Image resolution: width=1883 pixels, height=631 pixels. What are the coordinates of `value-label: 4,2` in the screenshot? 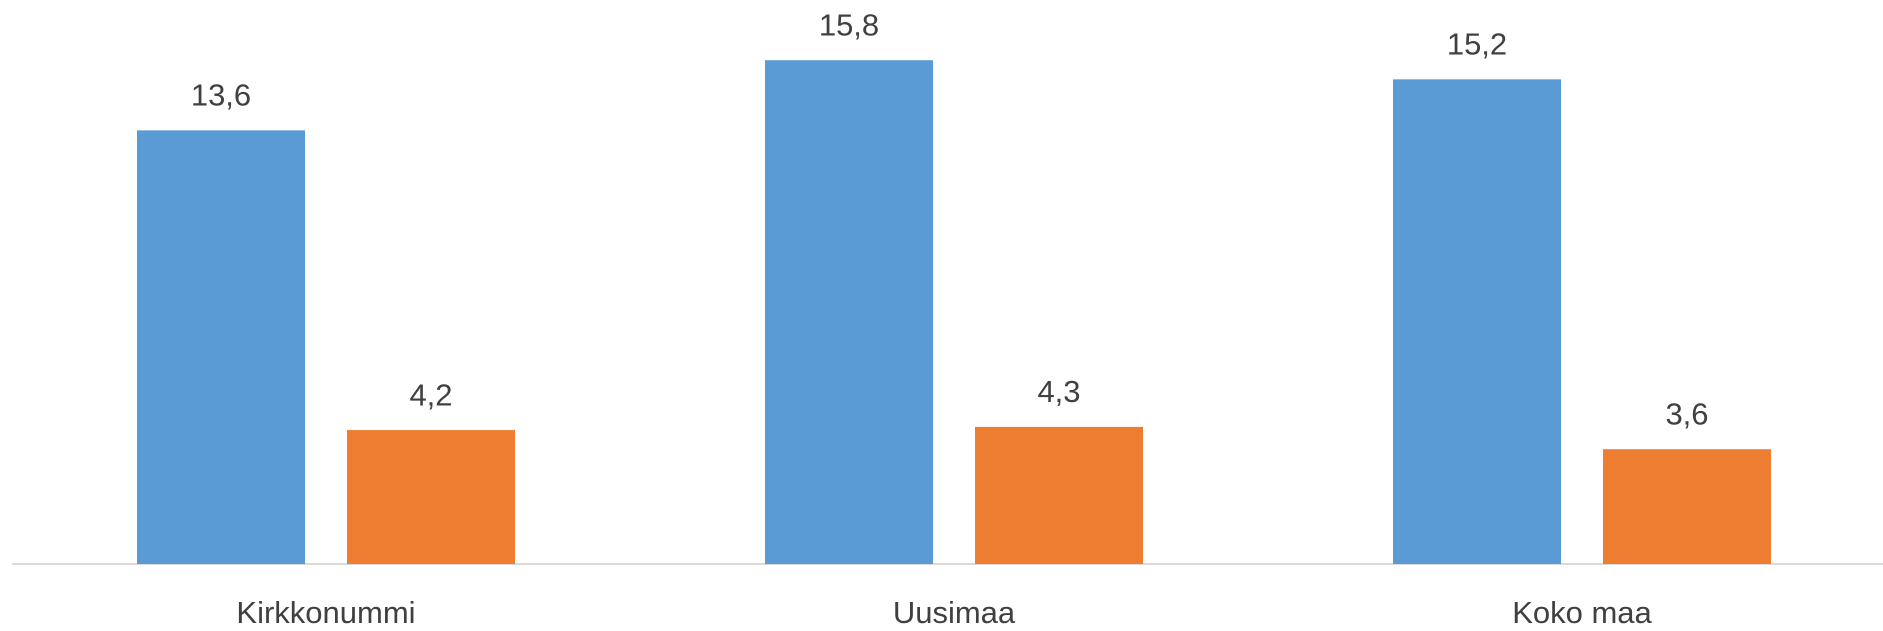 It's located at (430, 394).